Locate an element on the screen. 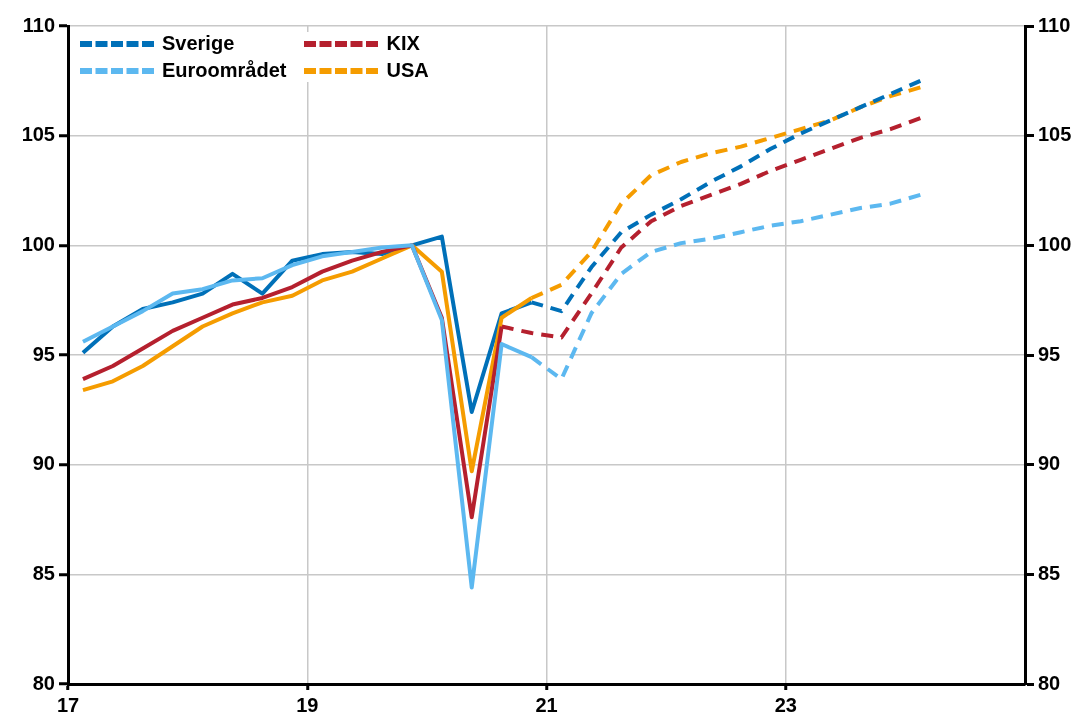 The width and height of the screenshot is (1082, 726). y-tick-label: 95 is located at coordinates (1049, 353).